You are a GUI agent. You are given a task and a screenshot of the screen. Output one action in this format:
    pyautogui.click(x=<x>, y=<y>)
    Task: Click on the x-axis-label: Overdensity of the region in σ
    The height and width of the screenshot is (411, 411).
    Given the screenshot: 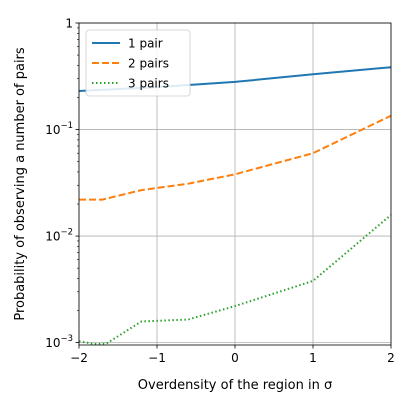 What is the action you would take?
    pyautogui.click(x=235, y=385)
    